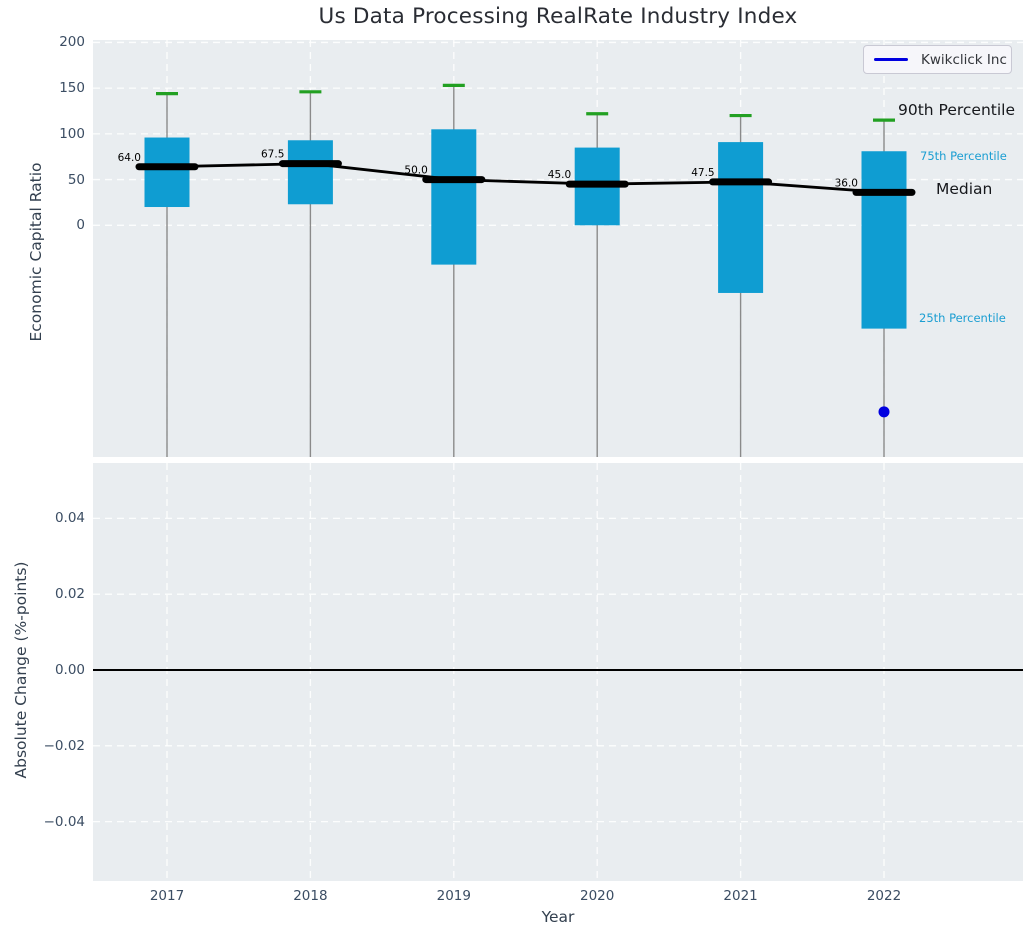 Image resolution: width=1034 pixels, height=942 pixels. Describe the element at coordinates (702, 173) in the screenshot. I see `median-value-label: 47.5` at that location.